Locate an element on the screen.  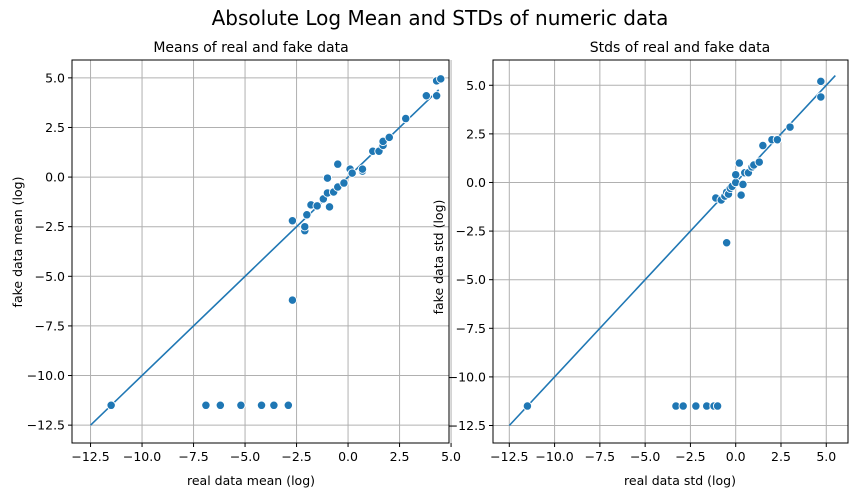
stds-y-tick-label: −2.5 is located at coordinates (471, 231).